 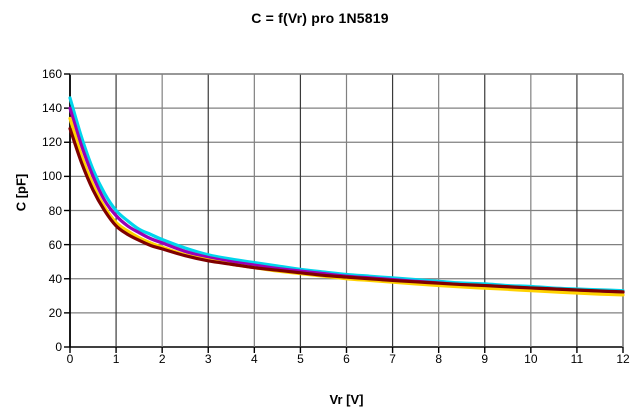 What do you see at coordinates (58, 347) in the screenshot?
I see `y-tick-label: 0` at bounding box center [58, 347].